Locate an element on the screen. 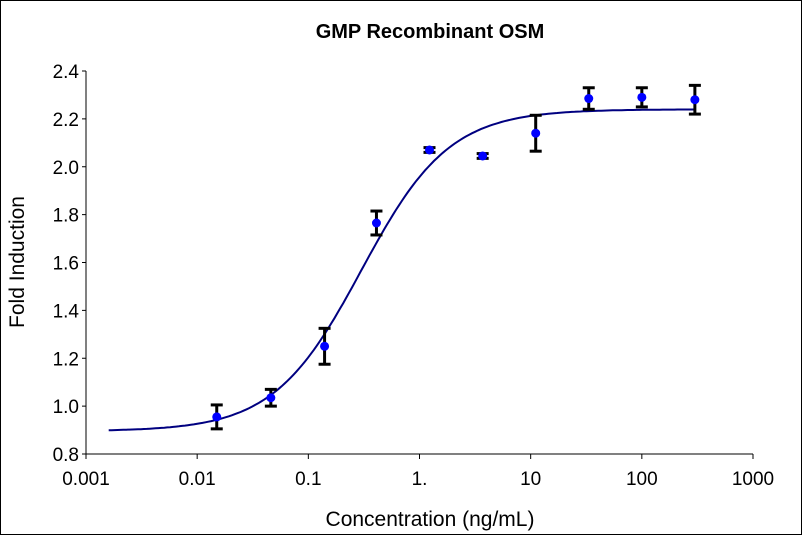 This screenshot has width=802, height=535. x-tick-label: 0.001 is located at coordinates (86, 479).